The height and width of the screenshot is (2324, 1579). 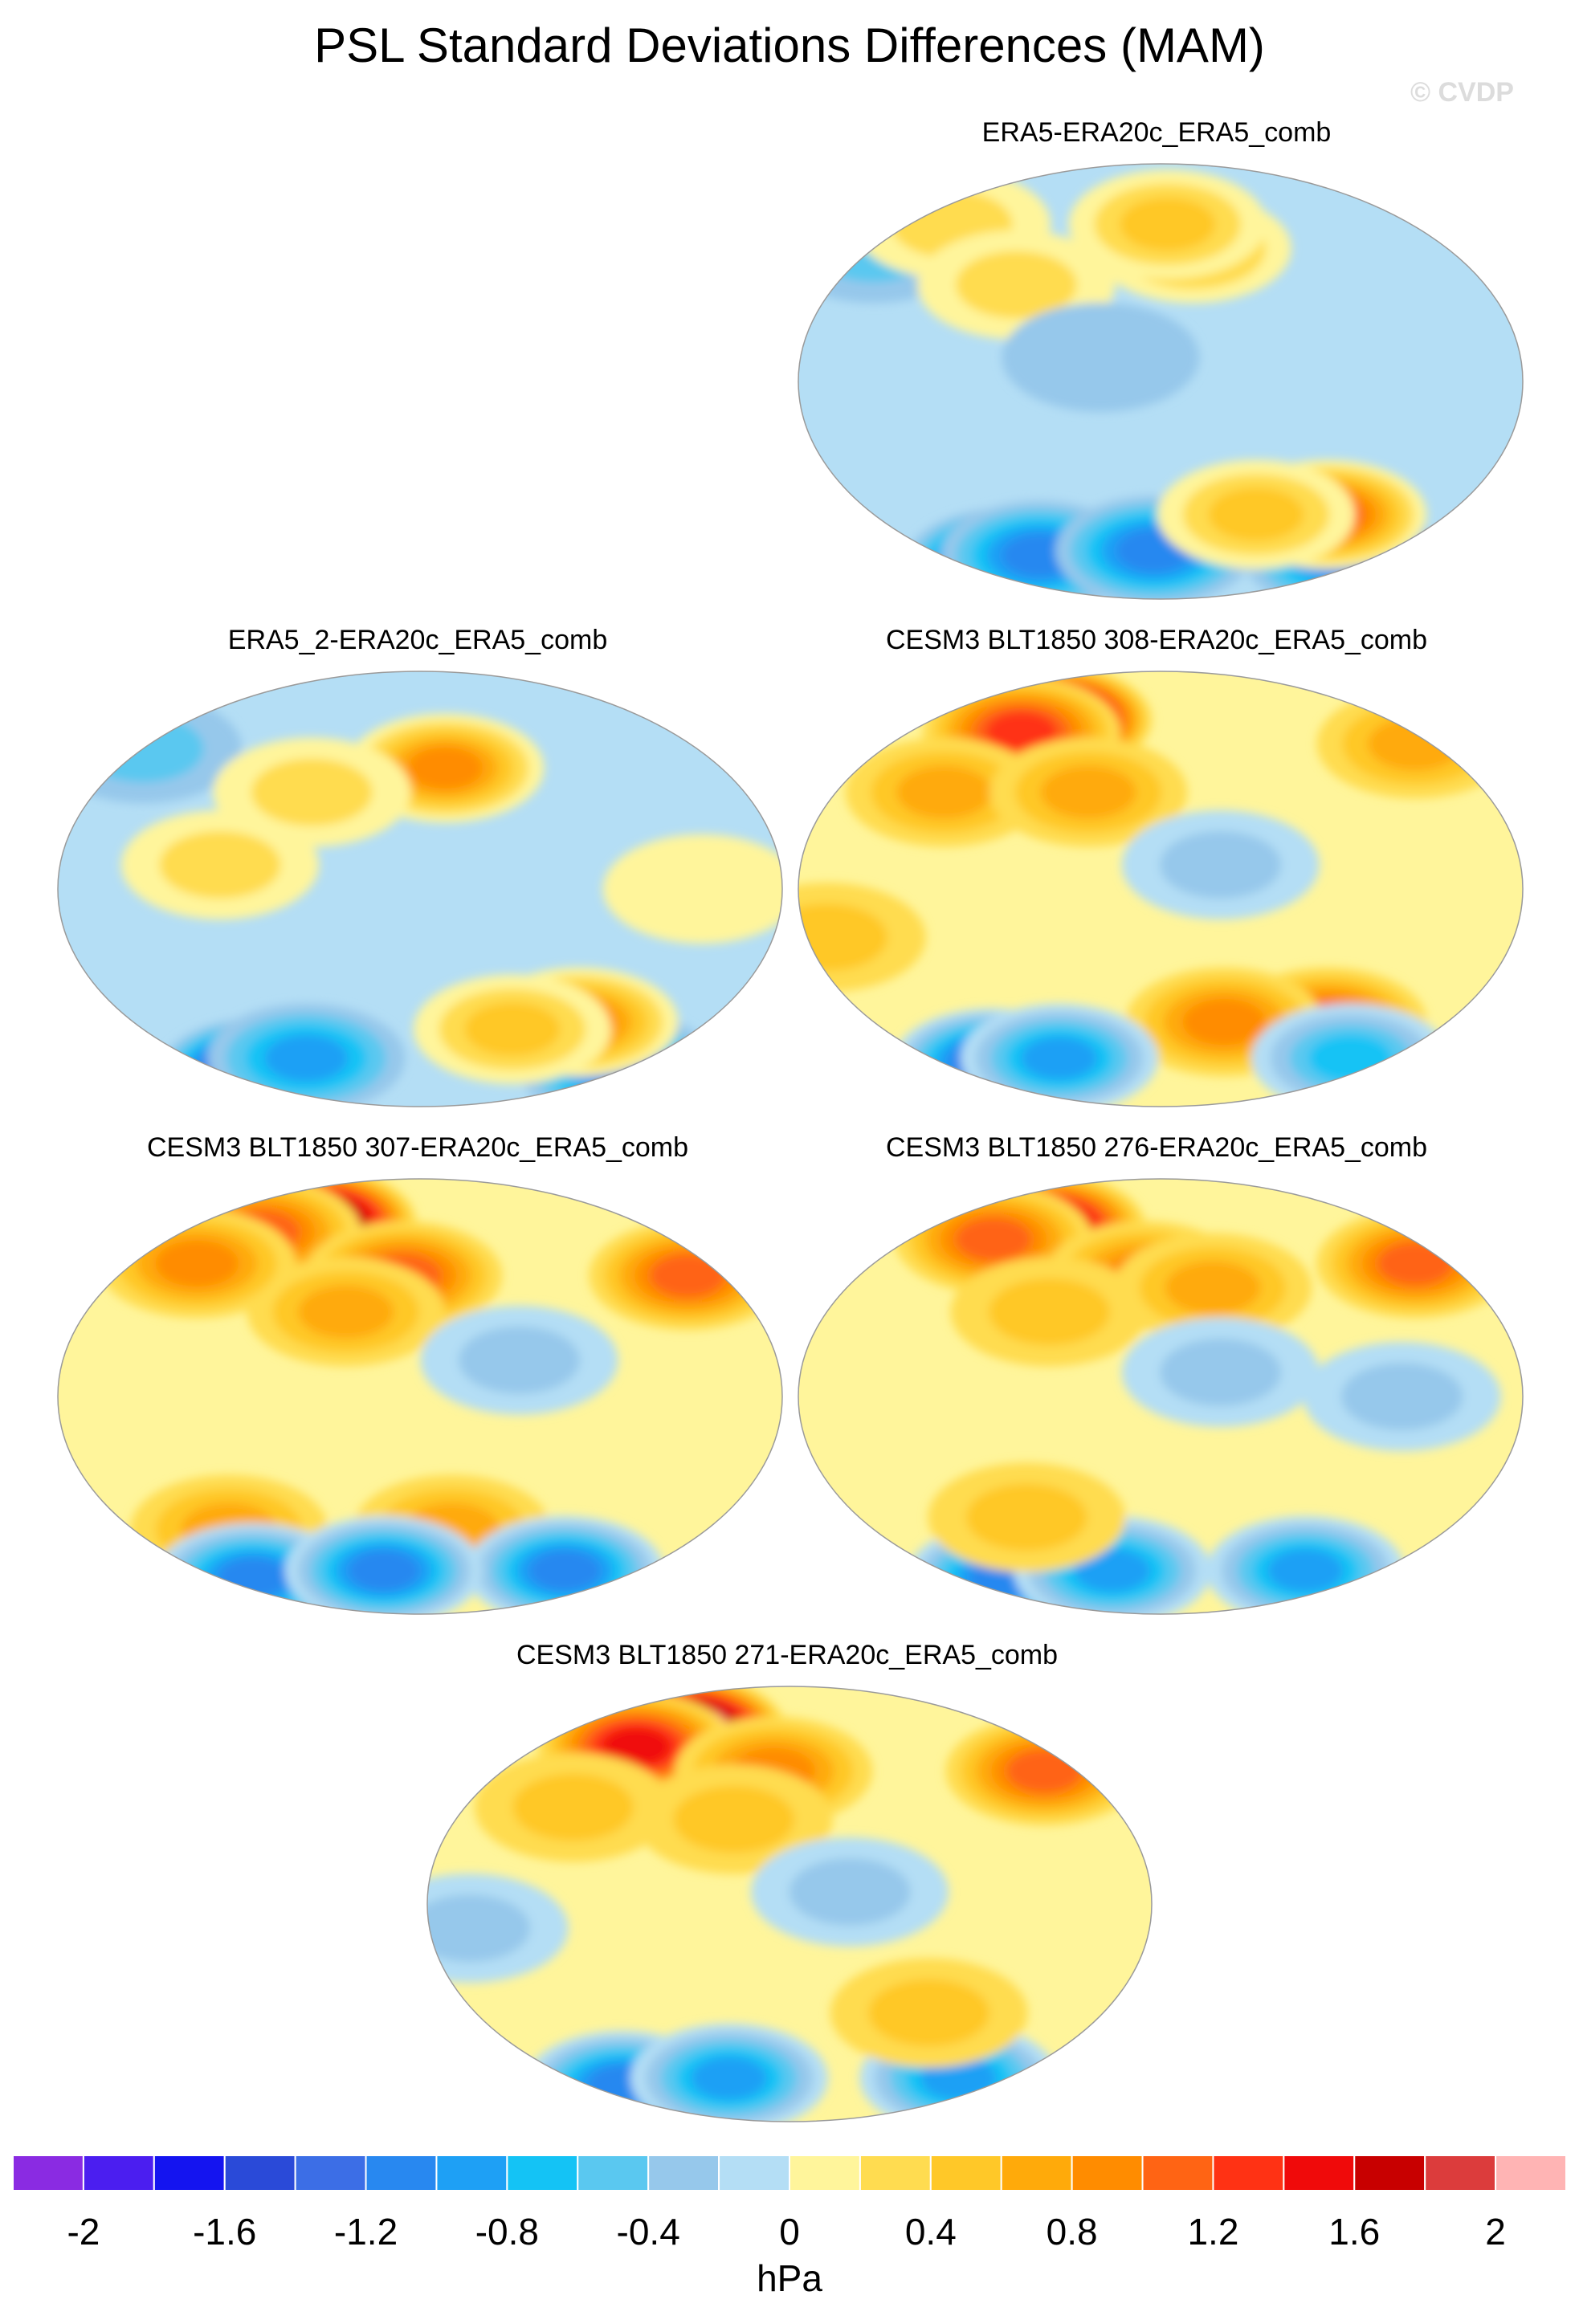 What do you see at coordinates (507, 2232) in the screenshot?
I see `colorbar-tick-label: -0.8` at bounding box center [507, 2232].